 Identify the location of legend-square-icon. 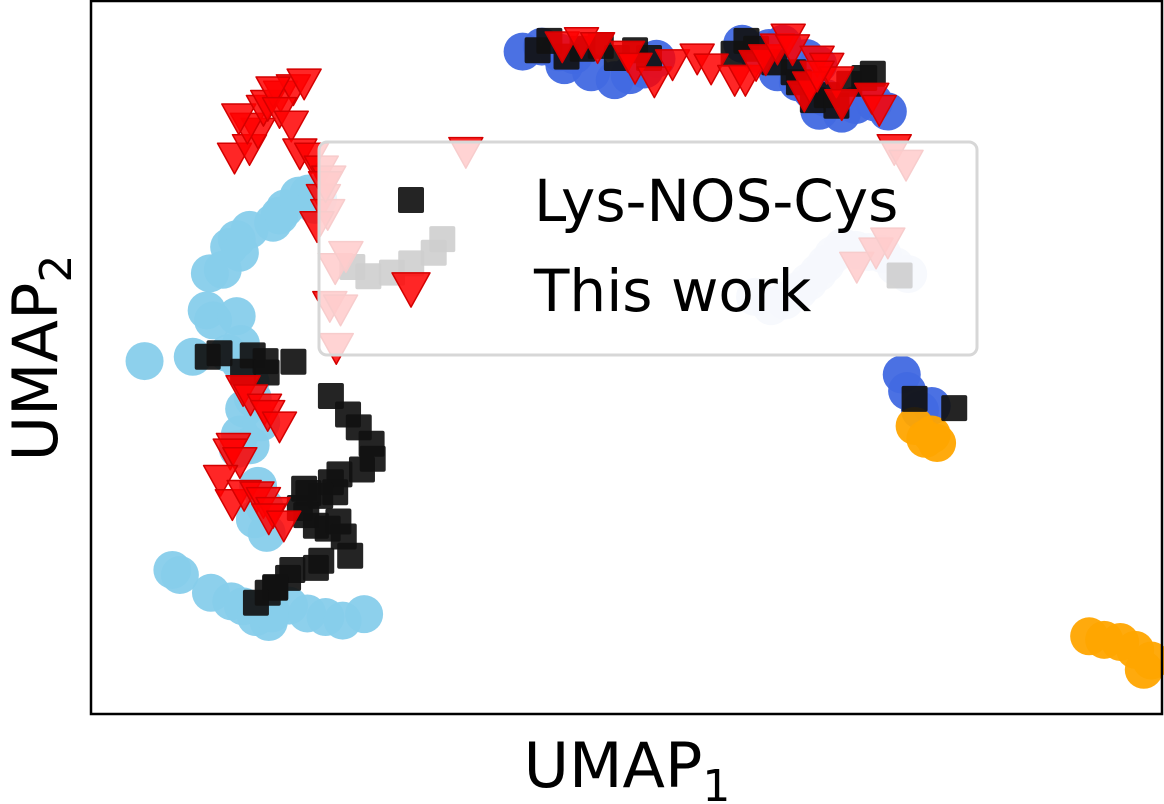
(411, 200).